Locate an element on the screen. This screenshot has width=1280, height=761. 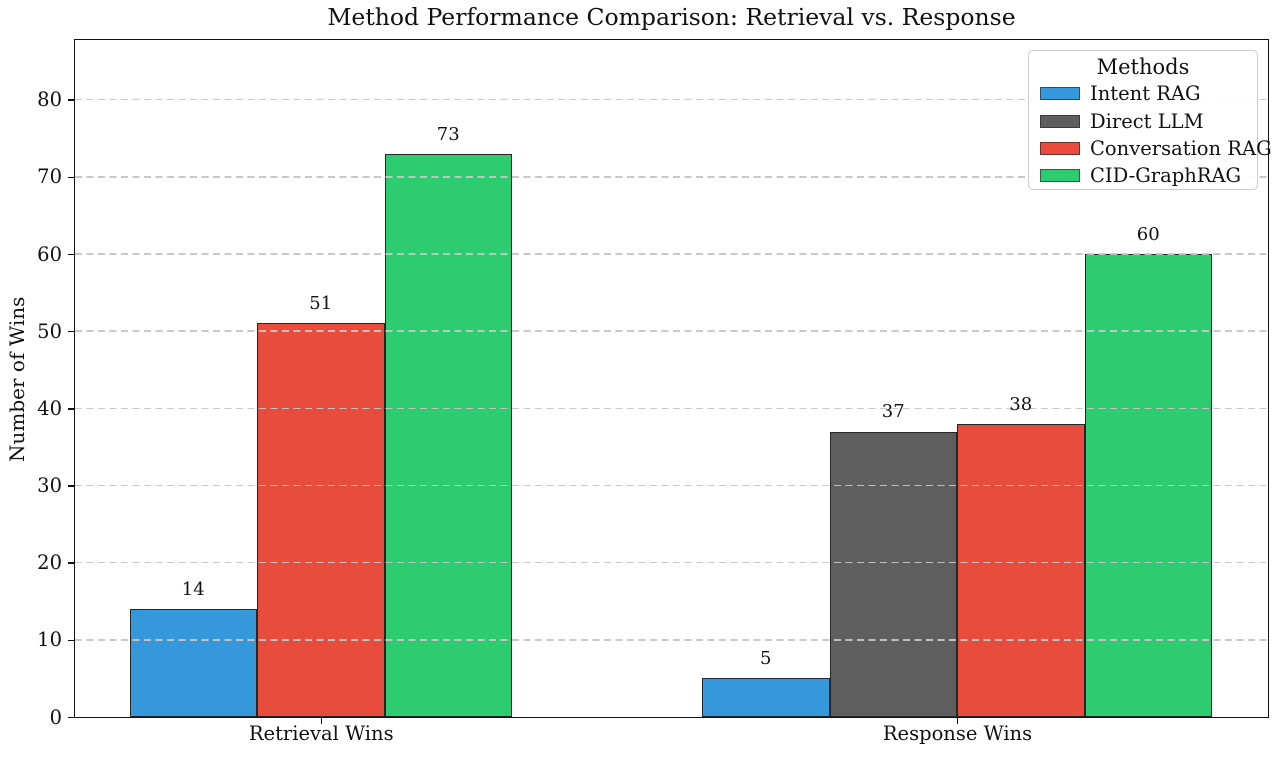
bar-intent-rag-retrieval-wins is located at coordinates (193, 662).